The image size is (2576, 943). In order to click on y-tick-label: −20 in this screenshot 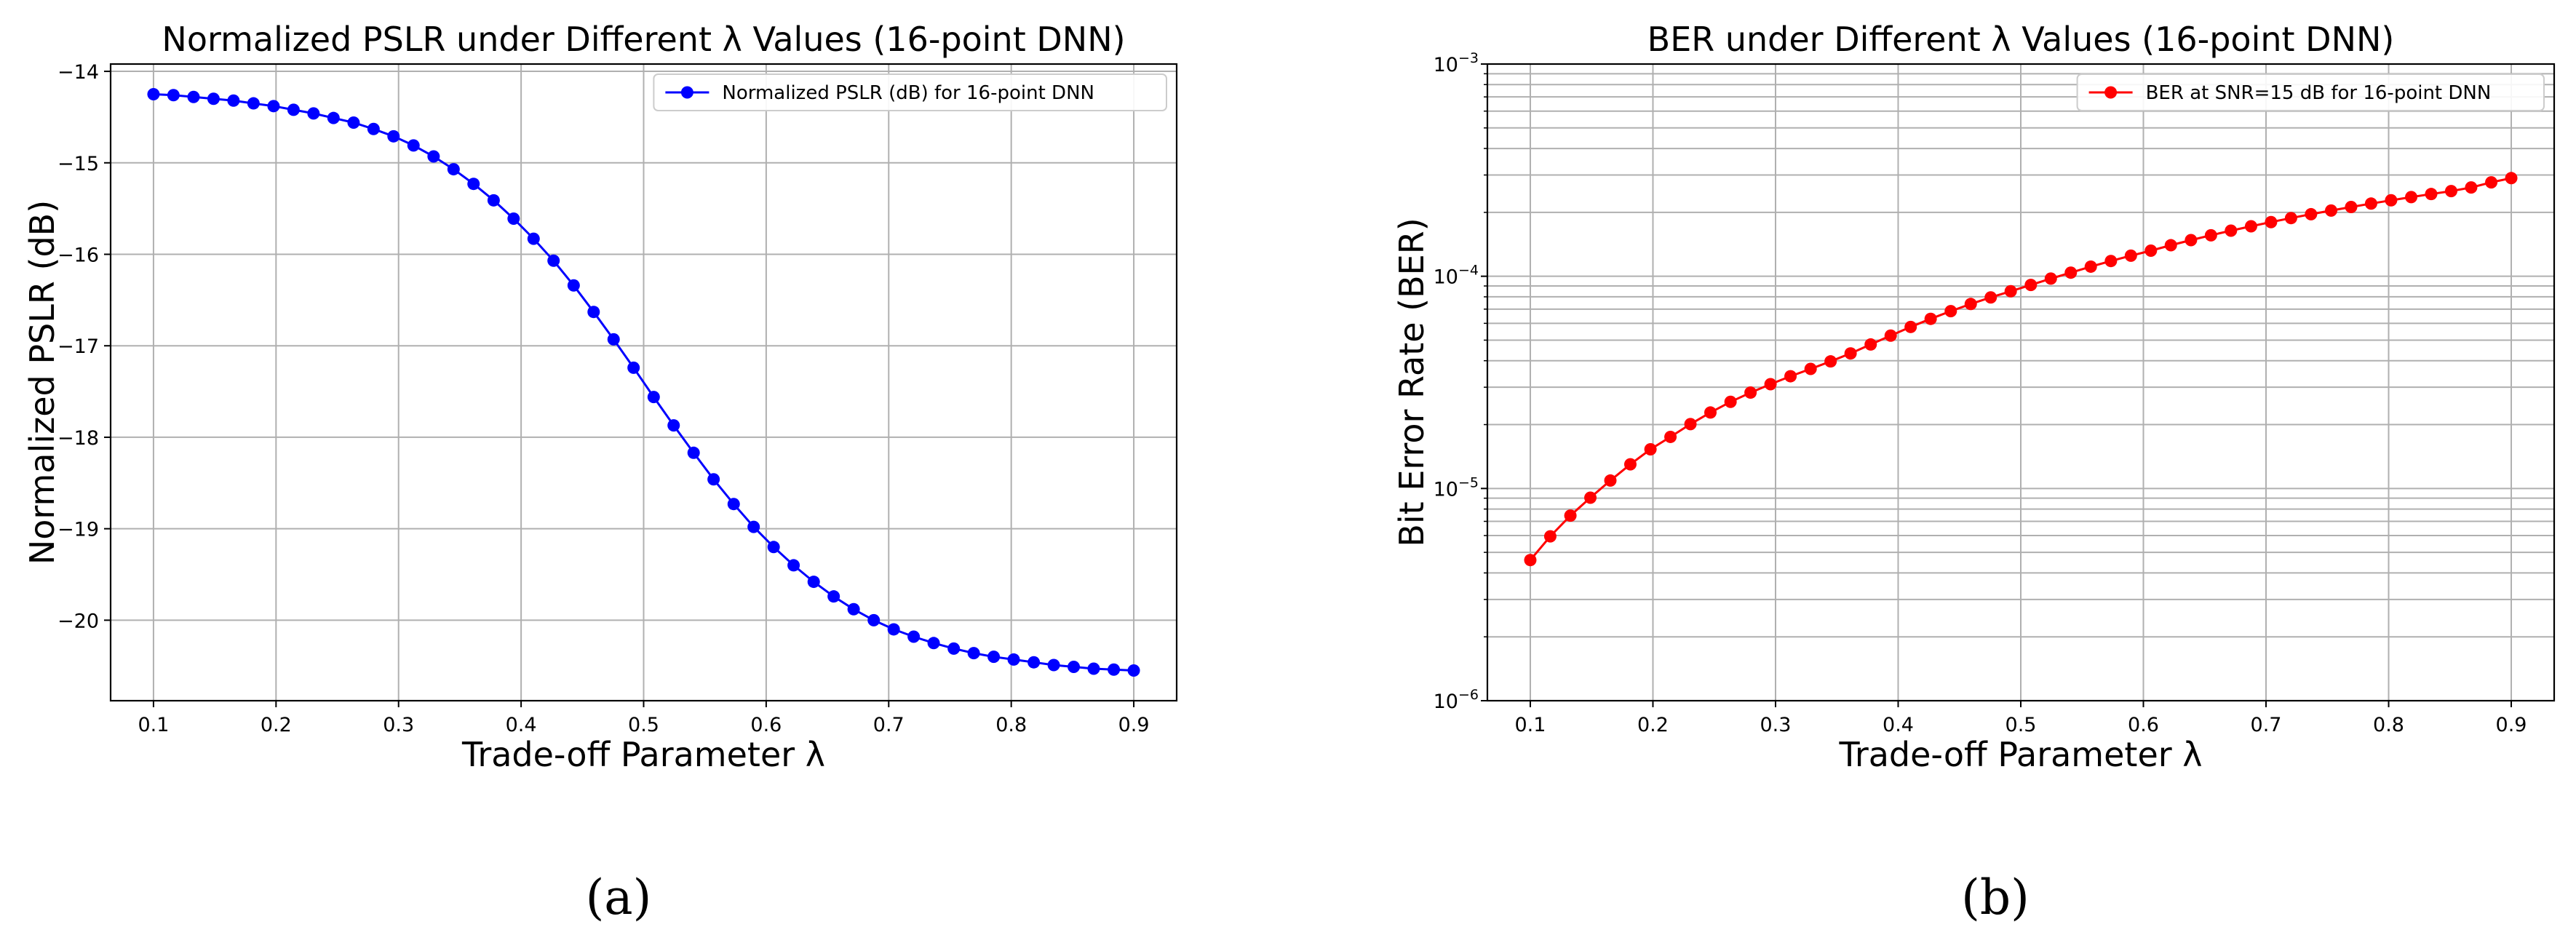, I will do `click(78, 621)`.